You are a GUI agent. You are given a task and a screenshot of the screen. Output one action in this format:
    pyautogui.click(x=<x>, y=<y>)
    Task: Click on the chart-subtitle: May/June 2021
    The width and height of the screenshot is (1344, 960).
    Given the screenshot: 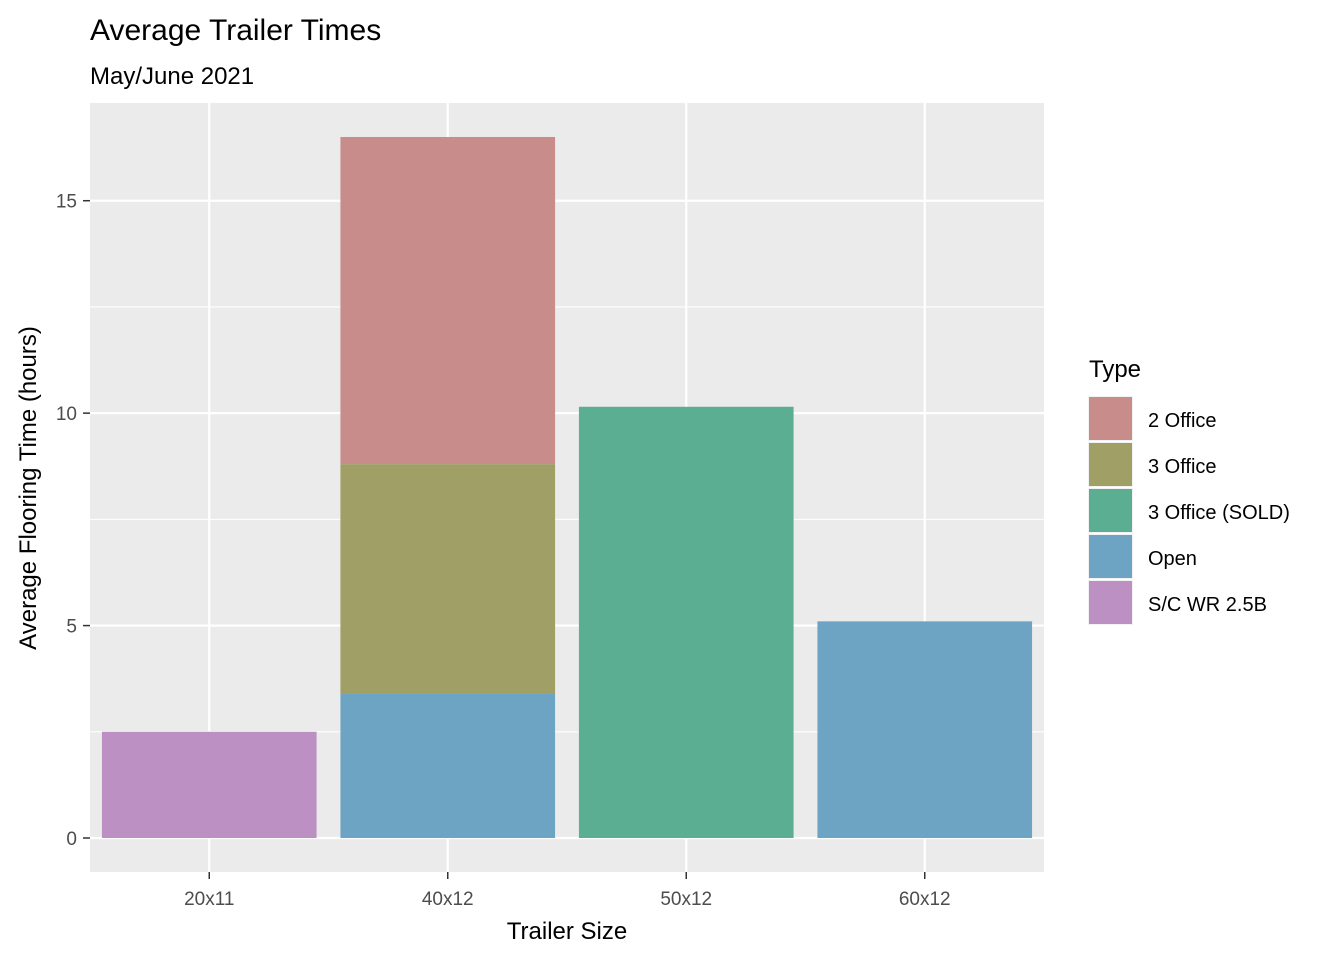 What is the action you would take?
    pyautogui.click(x=172, y=76)
    